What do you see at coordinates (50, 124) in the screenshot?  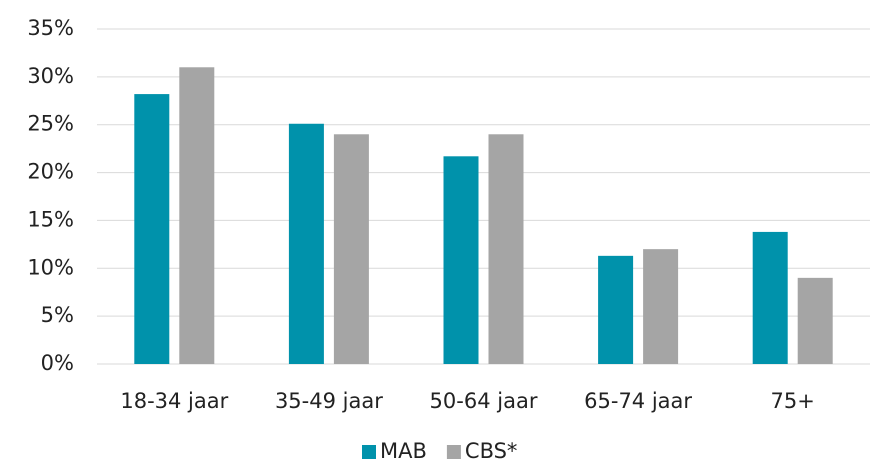 I see `y-tick-label: 25%` at bounding box center [50, 124].